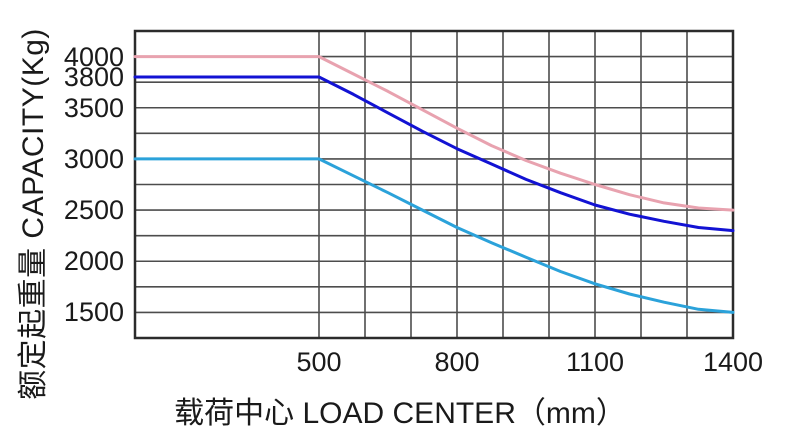 The width and height of the screenshot is (788, 426). I want to click on y-tick-label-3500: 3500, so click(93, 107).